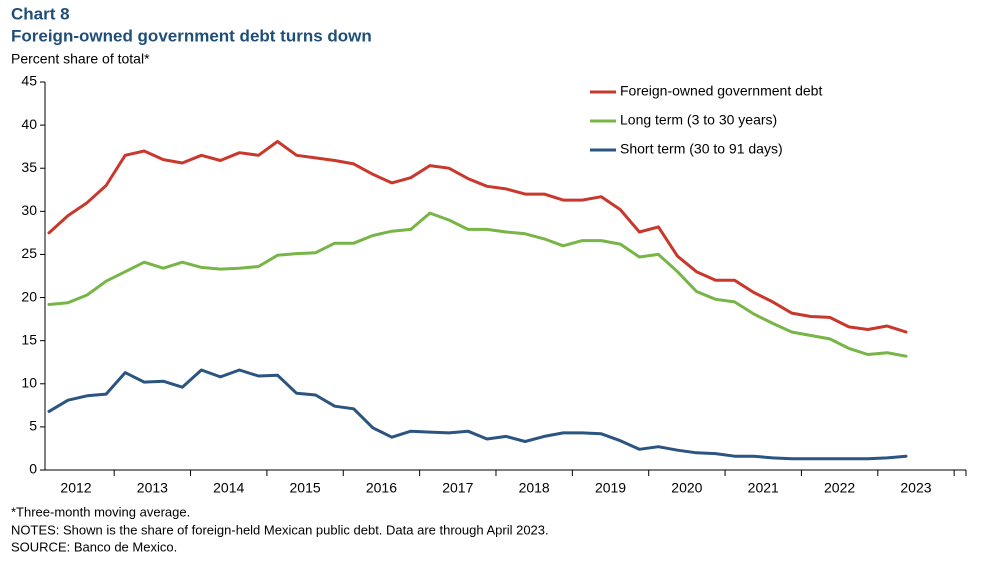  Describe the element at coordinates (80, 59) in the screenshot. I see `chart-subtitle: Percent share of total*` at that location.